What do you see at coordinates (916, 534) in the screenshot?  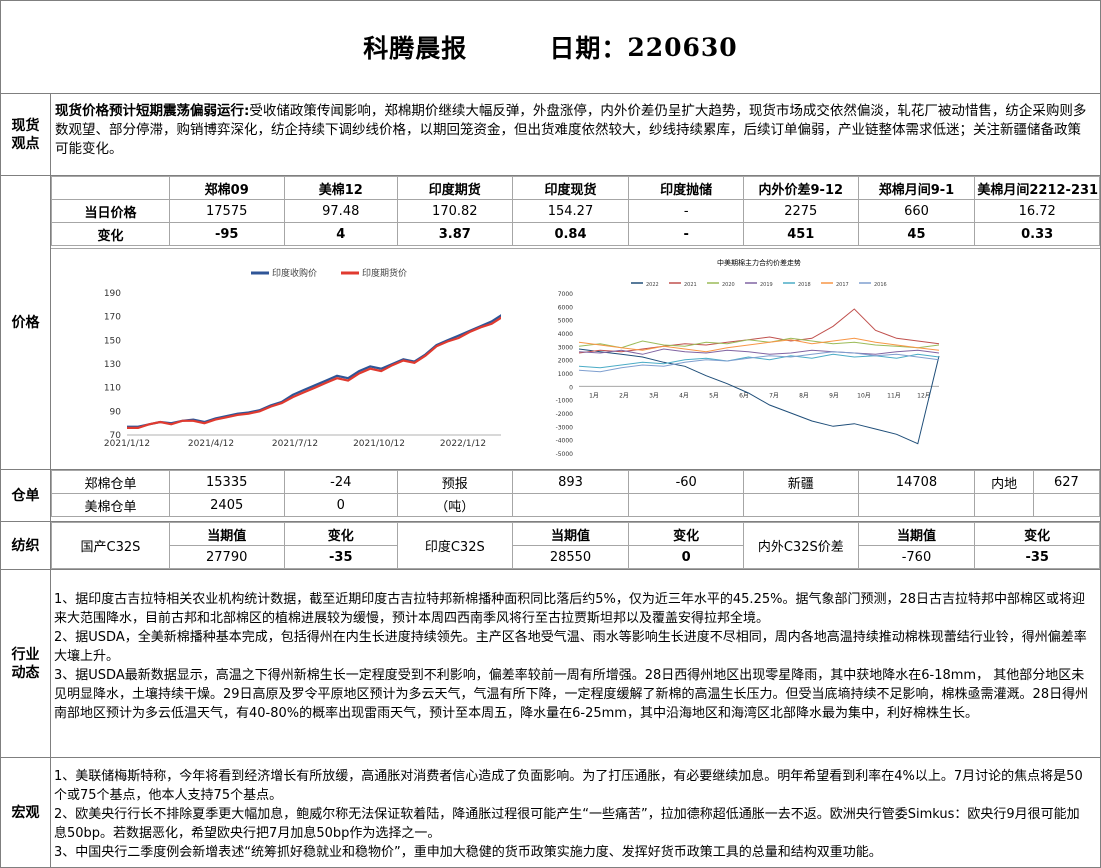 I see `yarn-current-header-3: 当期值` at bounding box center [916, 534].